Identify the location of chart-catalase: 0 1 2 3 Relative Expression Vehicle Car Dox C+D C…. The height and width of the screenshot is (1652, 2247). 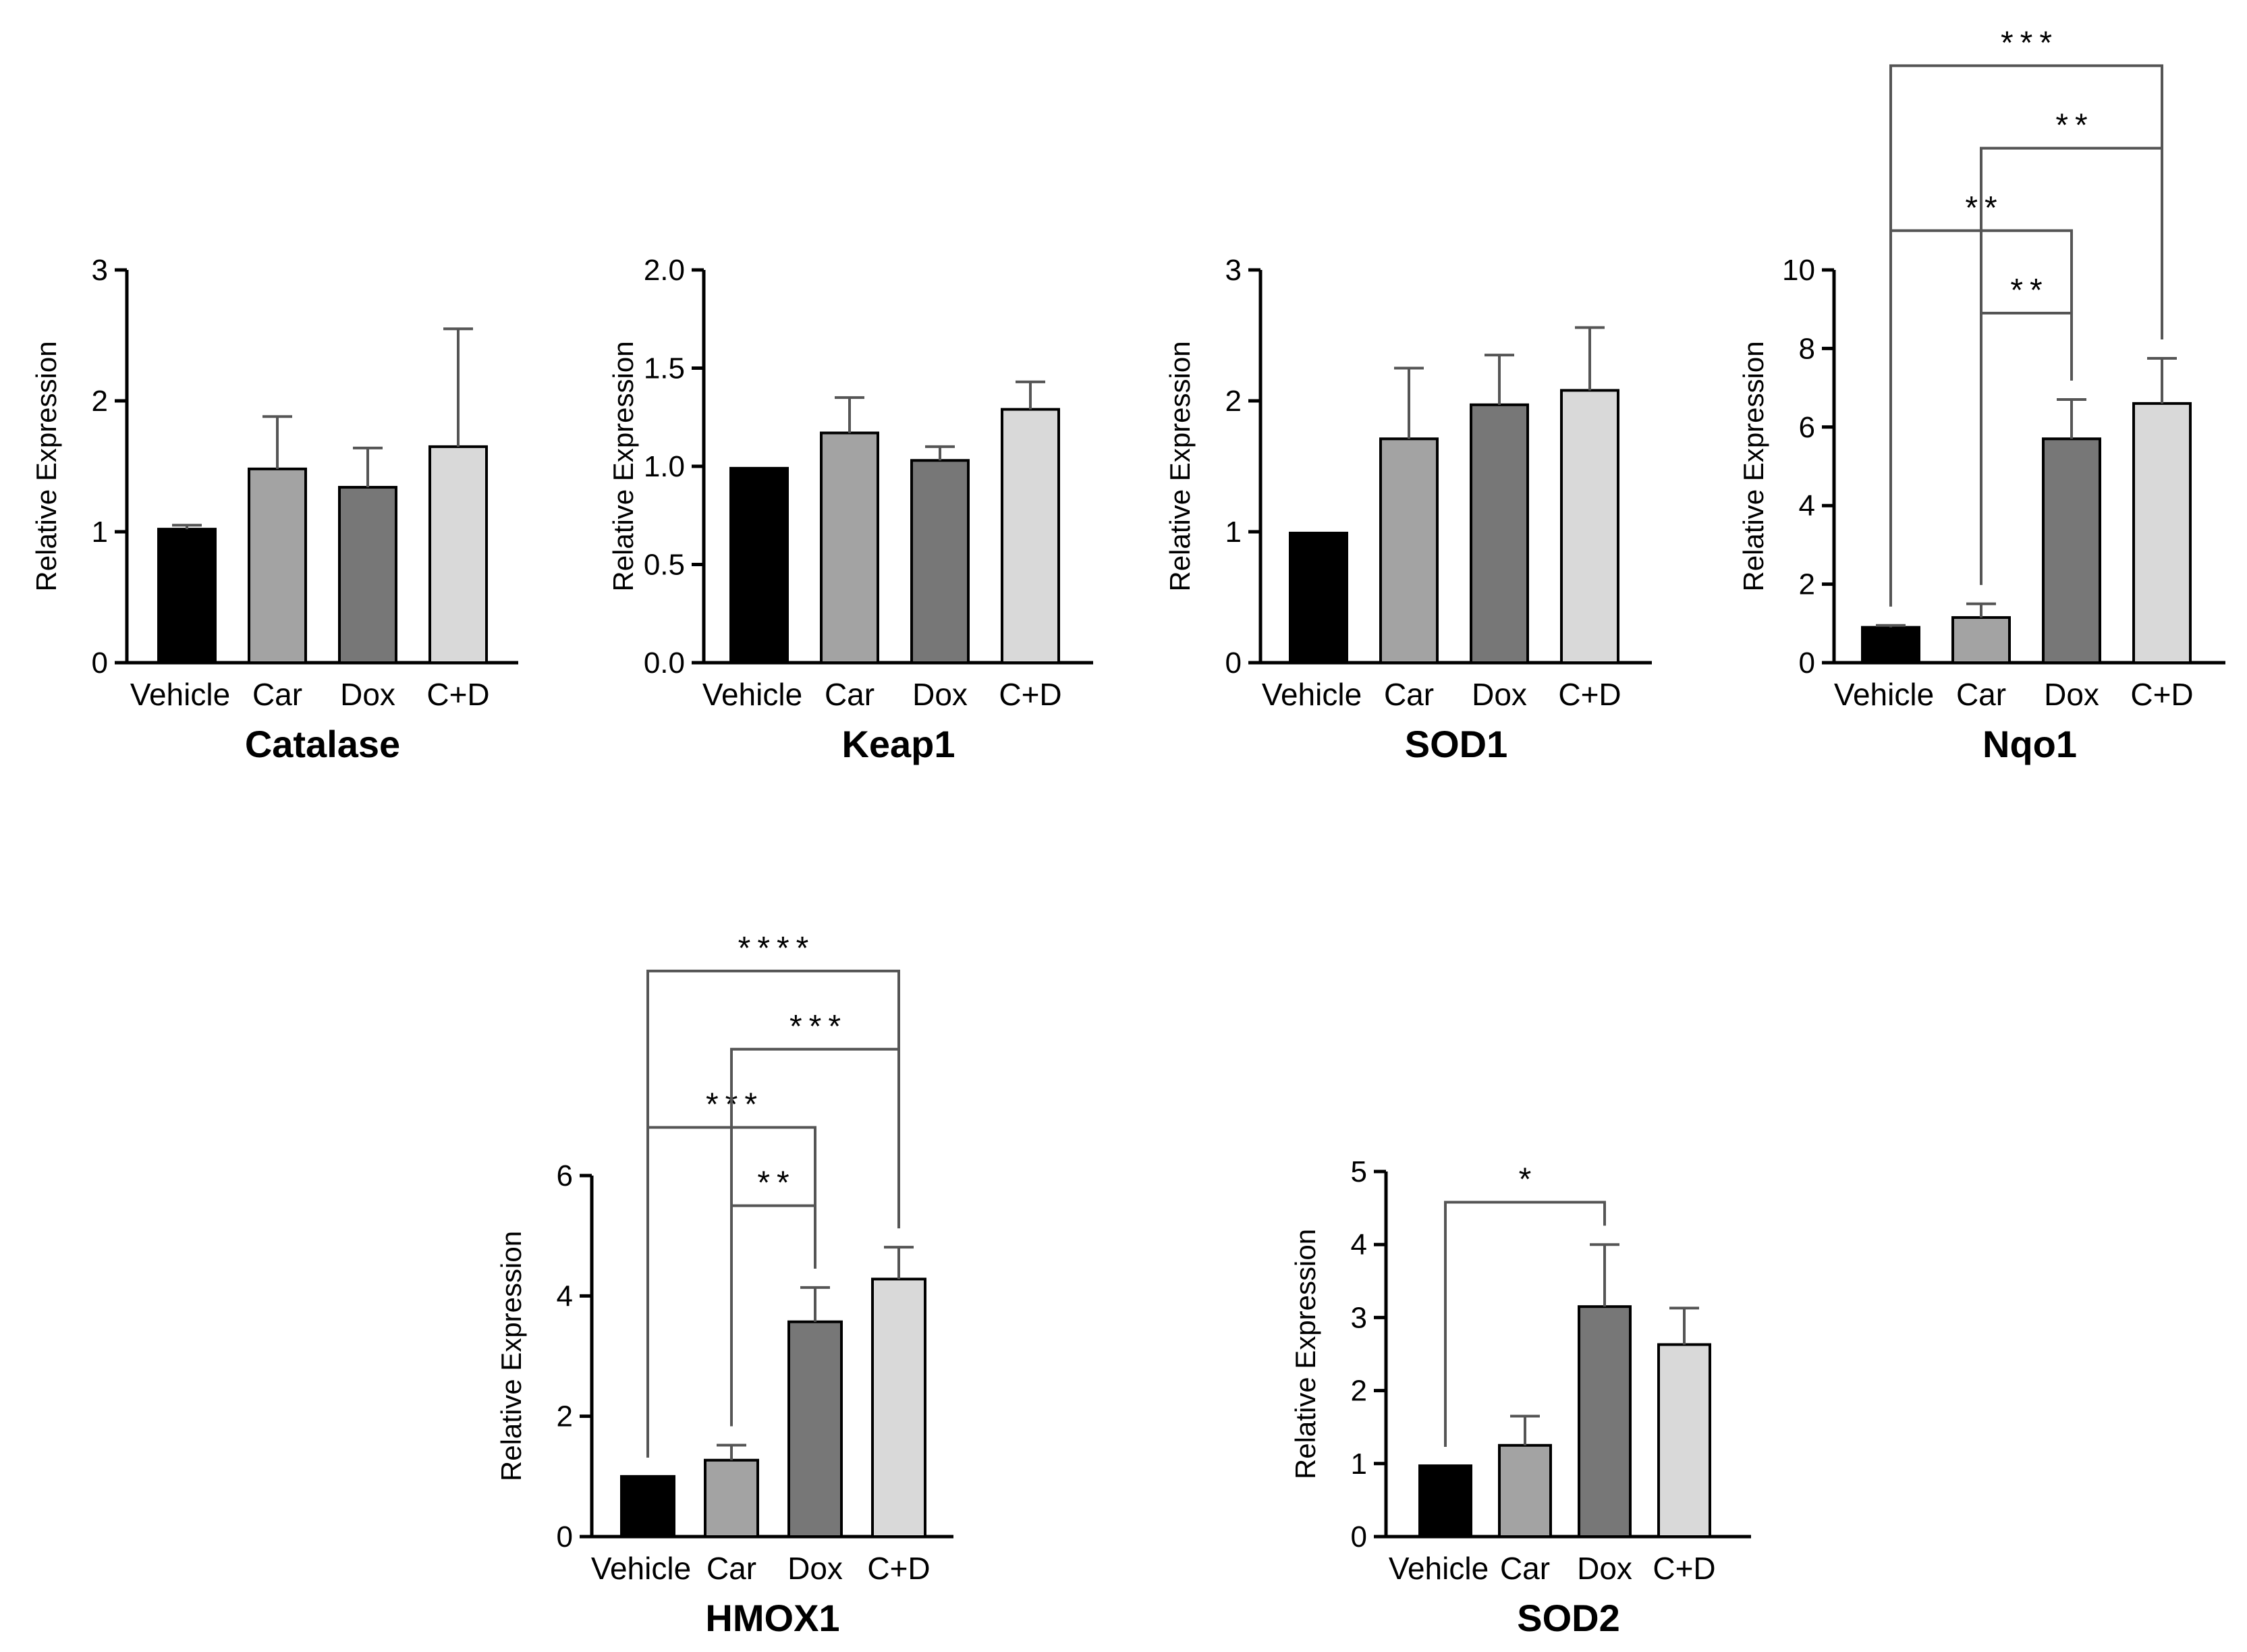
(274, 509).